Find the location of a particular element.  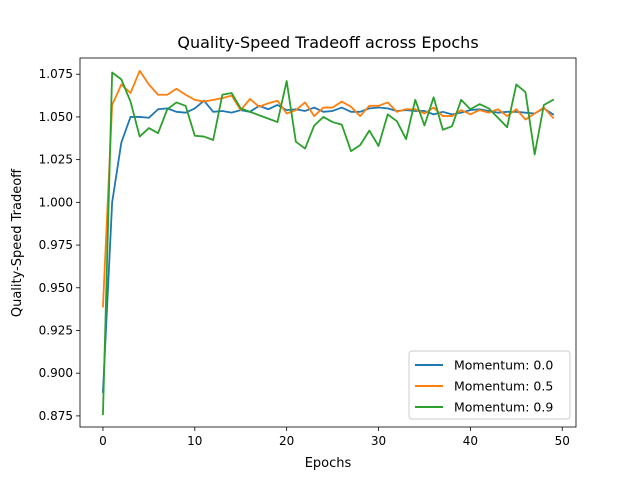

legend-label-1: Momentum: 0.5 is located at coordinates (503, 386).